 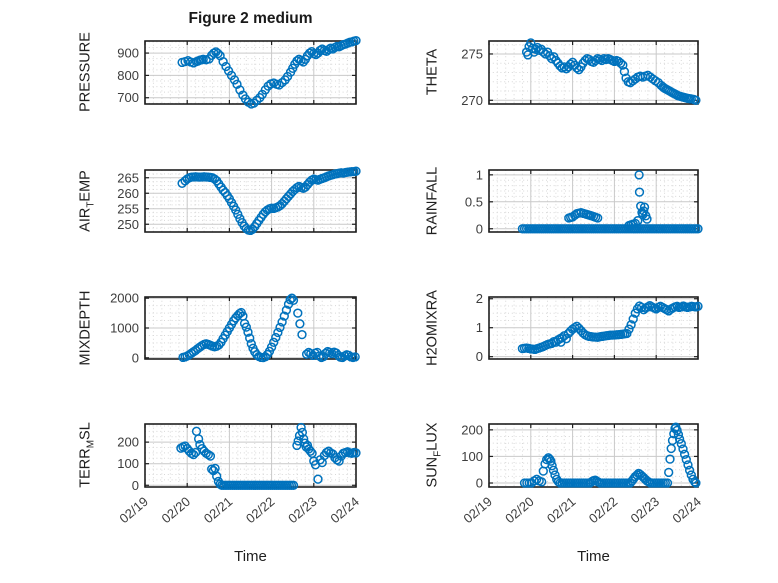 I want to click on series-rainfall, so click(x=610, y=202).